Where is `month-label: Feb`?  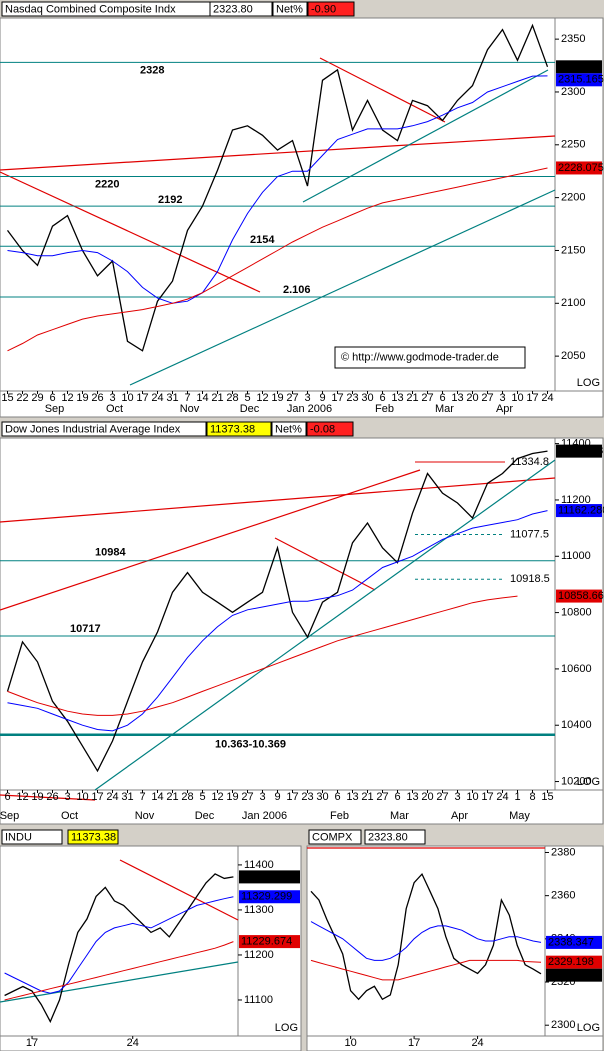
month-label: Feb is located at coordinates (384, 409).